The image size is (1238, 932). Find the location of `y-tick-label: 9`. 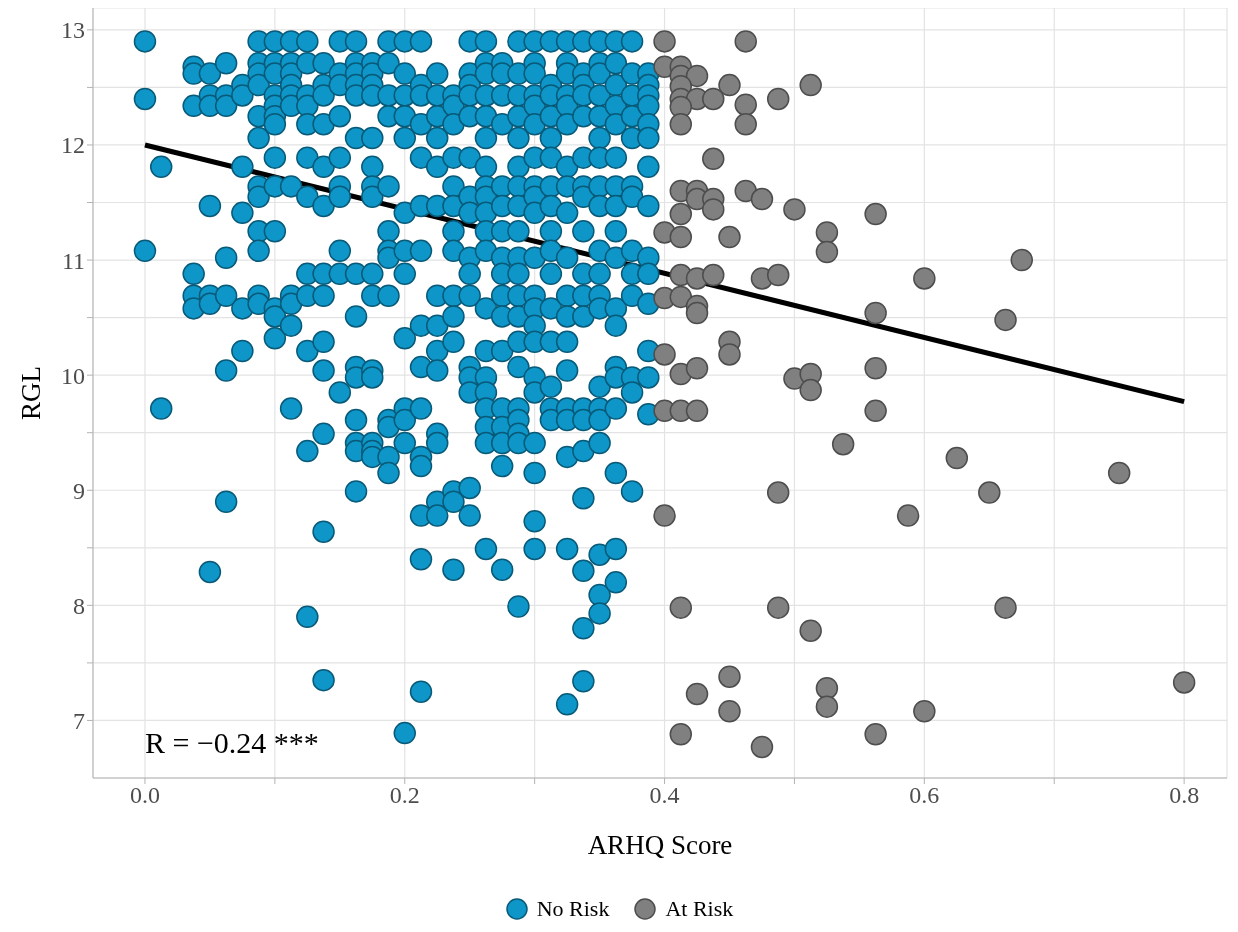

y-tick-label: 9 is located at coordinates (79, 490).